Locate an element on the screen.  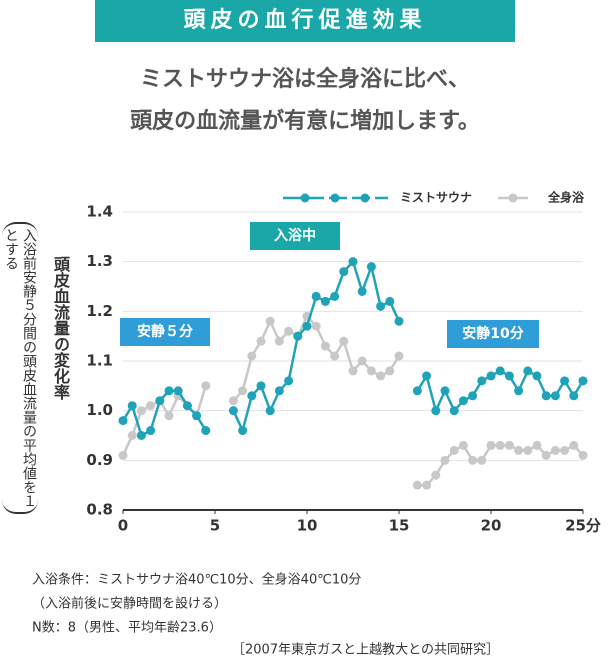
legend-label: 全身浴 is located at coordinates (566, 197).